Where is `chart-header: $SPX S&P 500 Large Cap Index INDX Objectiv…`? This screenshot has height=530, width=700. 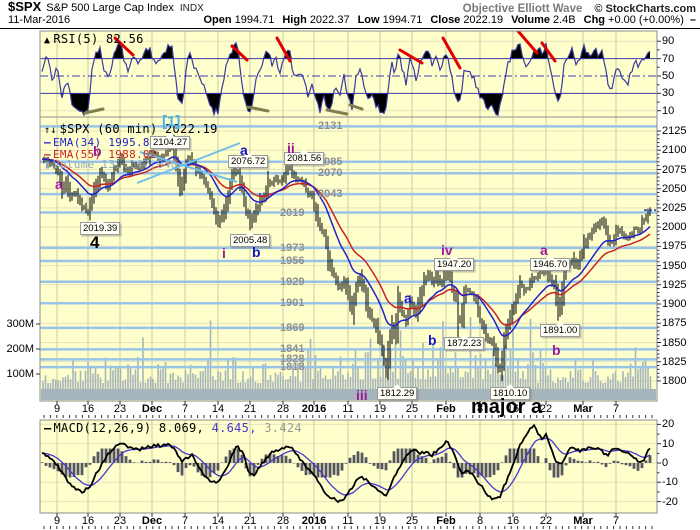 chart-header: $SPX S&P 500 Large Cap Index INDX Objectiv… is located at coordinates (350, 14).